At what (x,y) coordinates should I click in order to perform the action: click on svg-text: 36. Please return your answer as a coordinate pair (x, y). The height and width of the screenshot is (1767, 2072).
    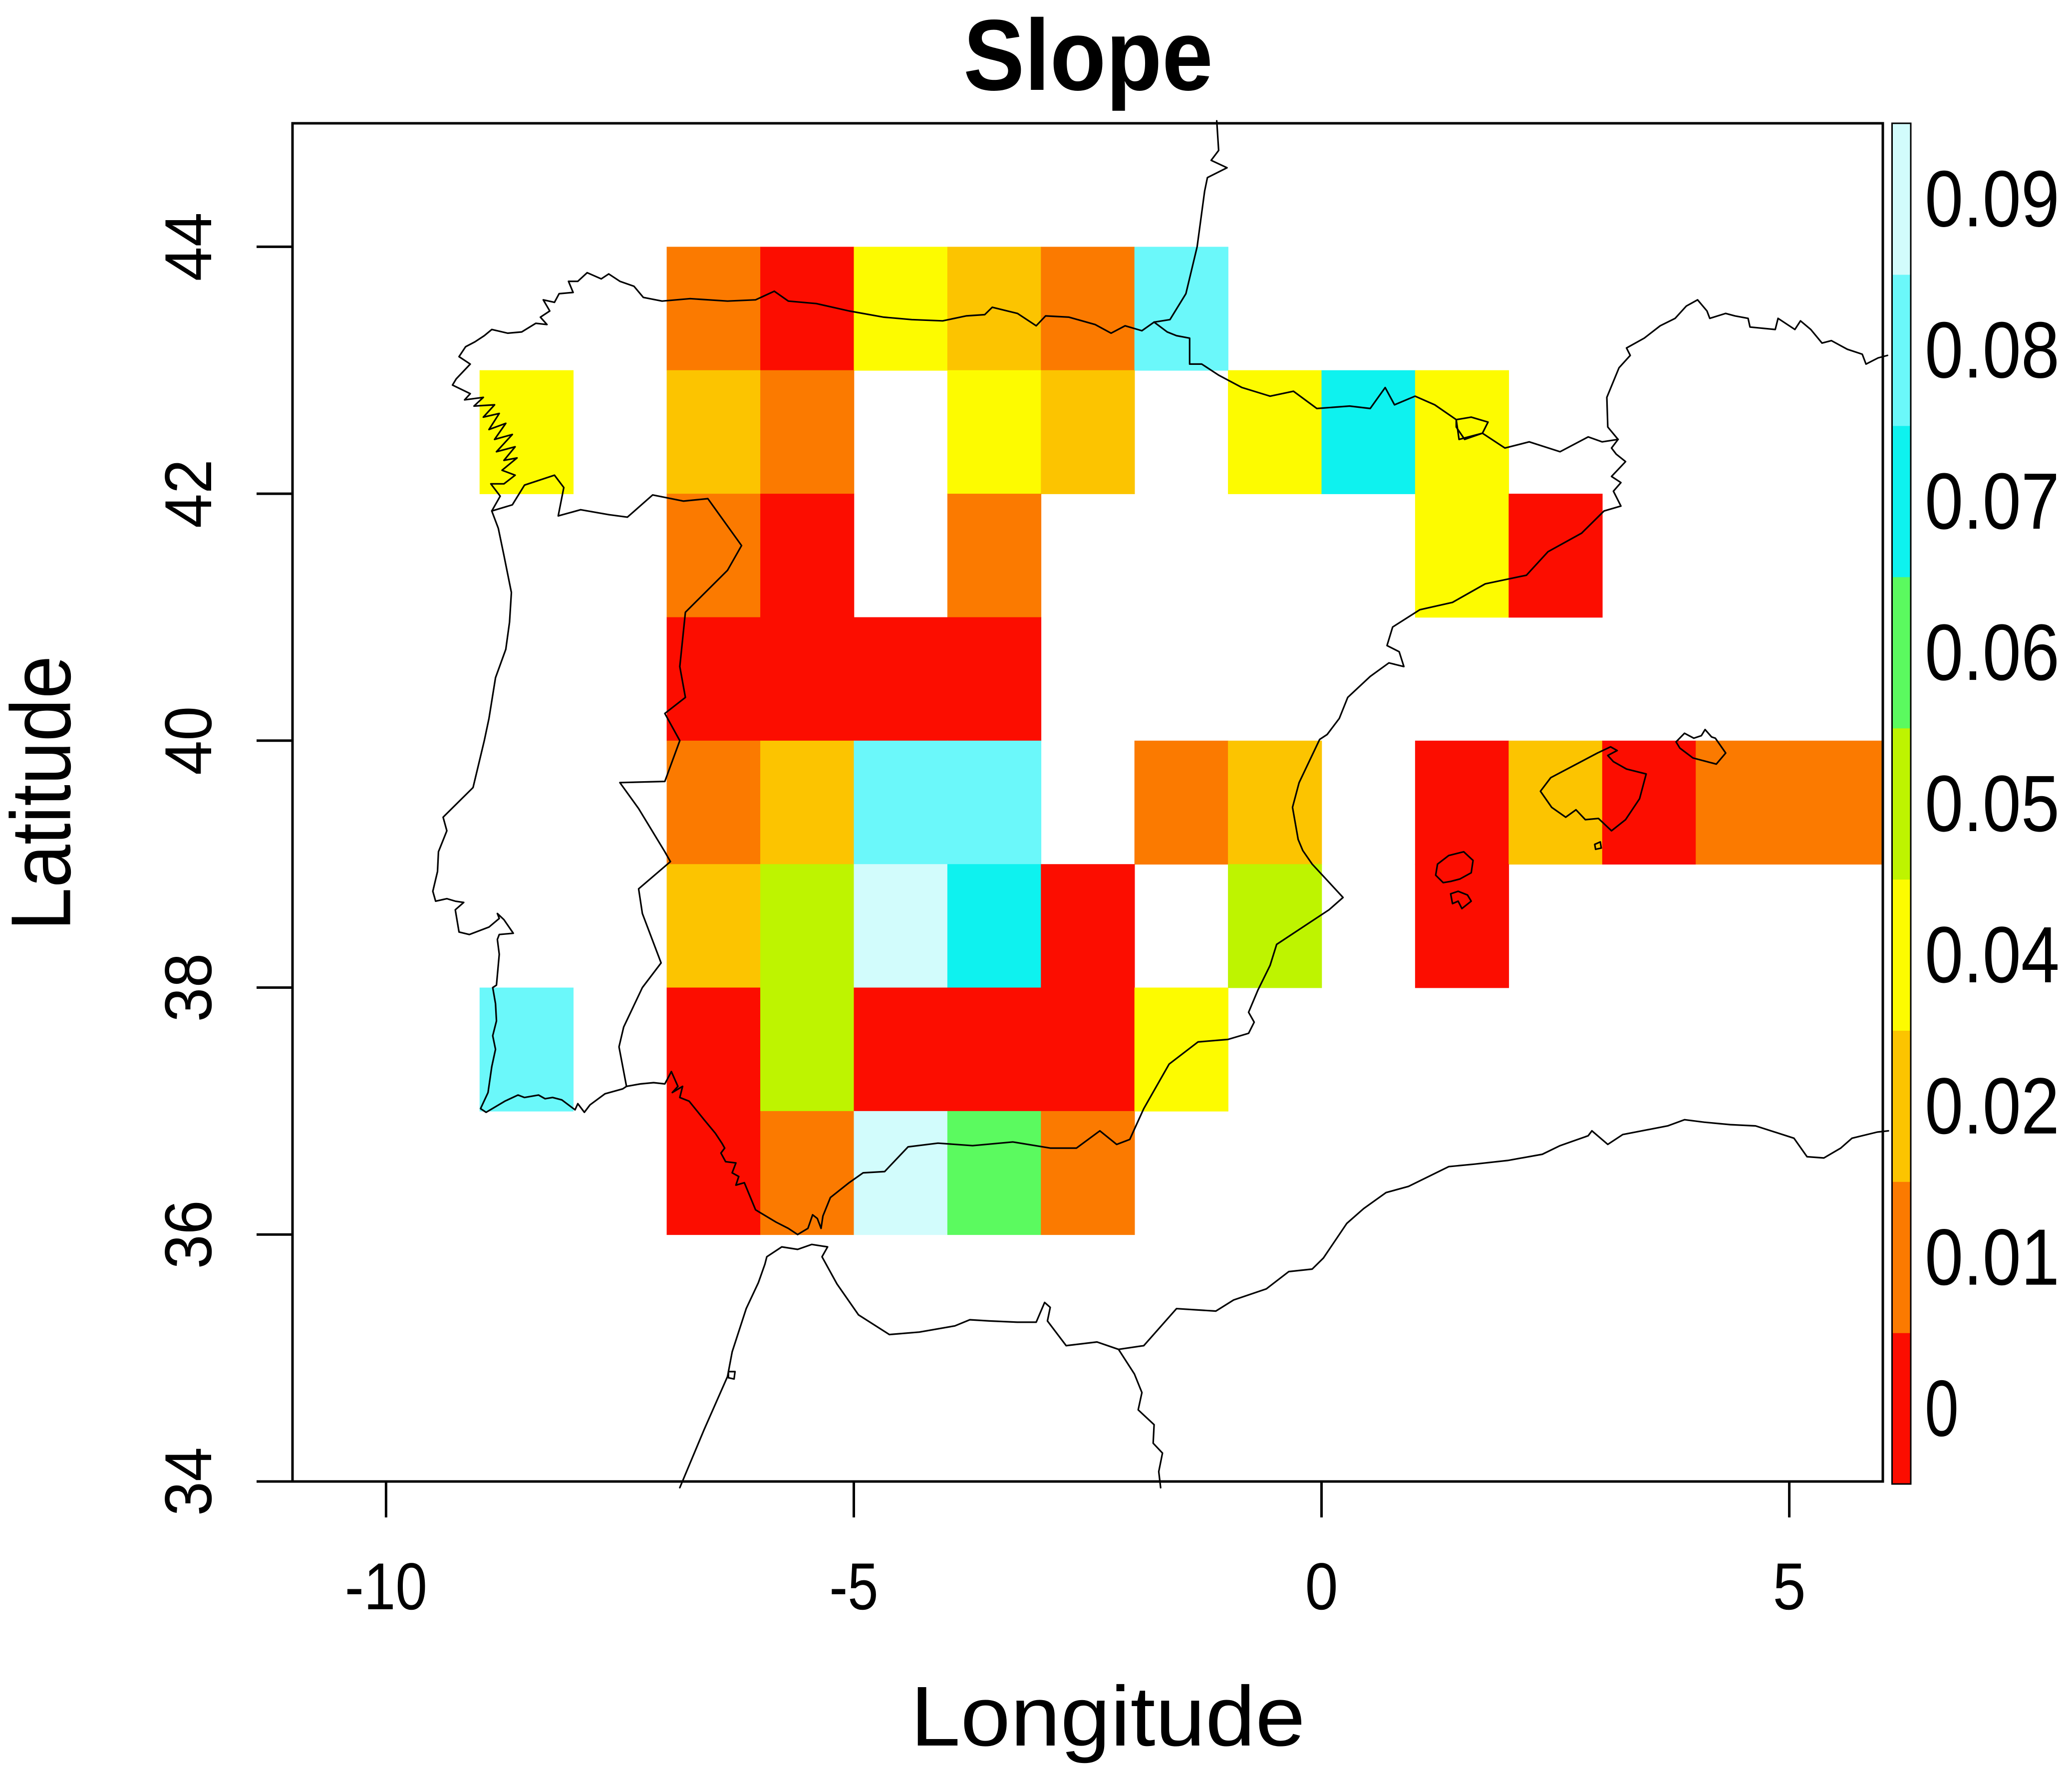
    Looking at the image, I should click on (189, 1234).